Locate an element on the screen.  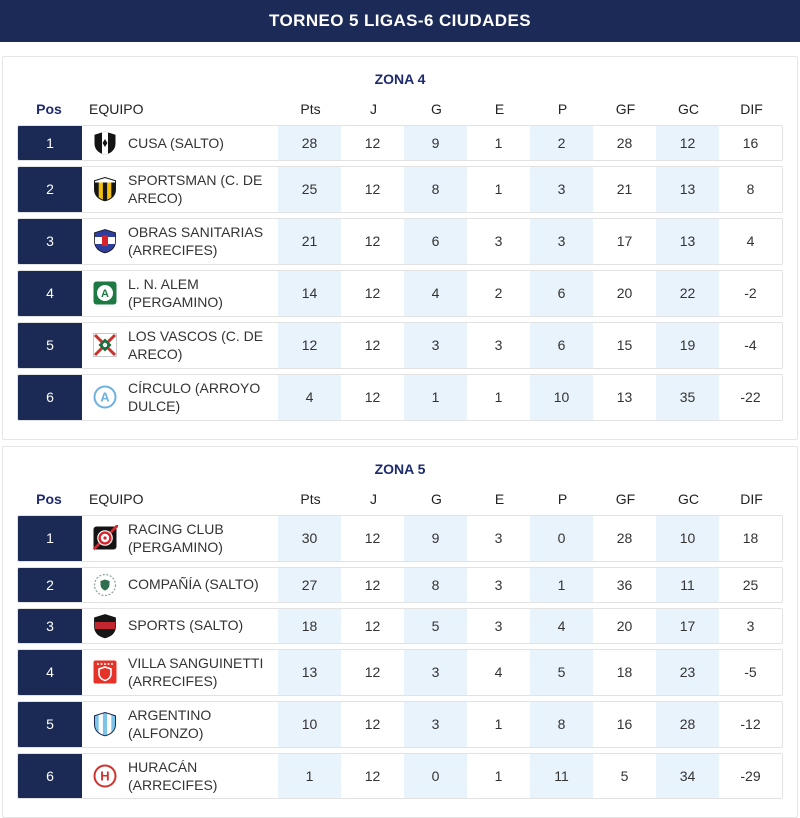
team-crest-holder: H is located at coordinates (105, 776).